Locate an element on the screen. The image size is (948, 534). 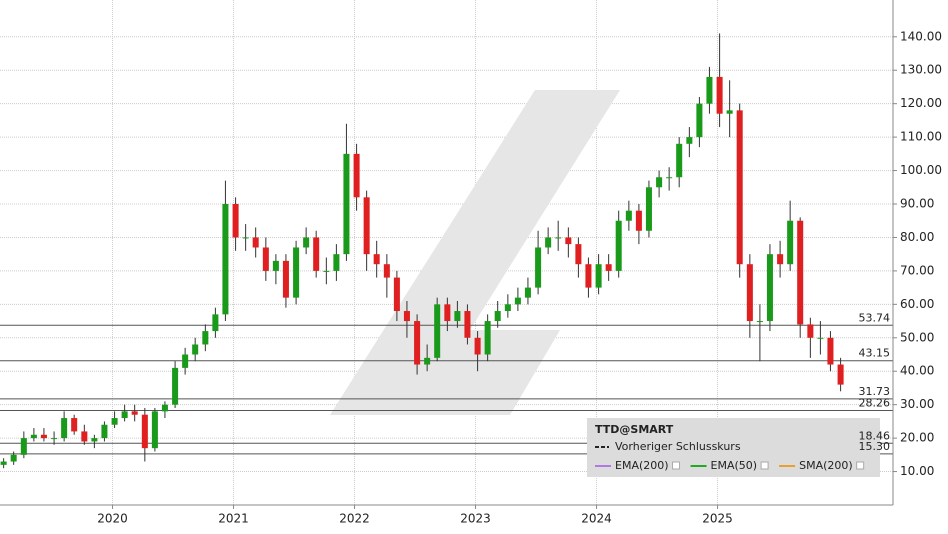
x-tick-label: 2022 is located at coordinates (354, 519).